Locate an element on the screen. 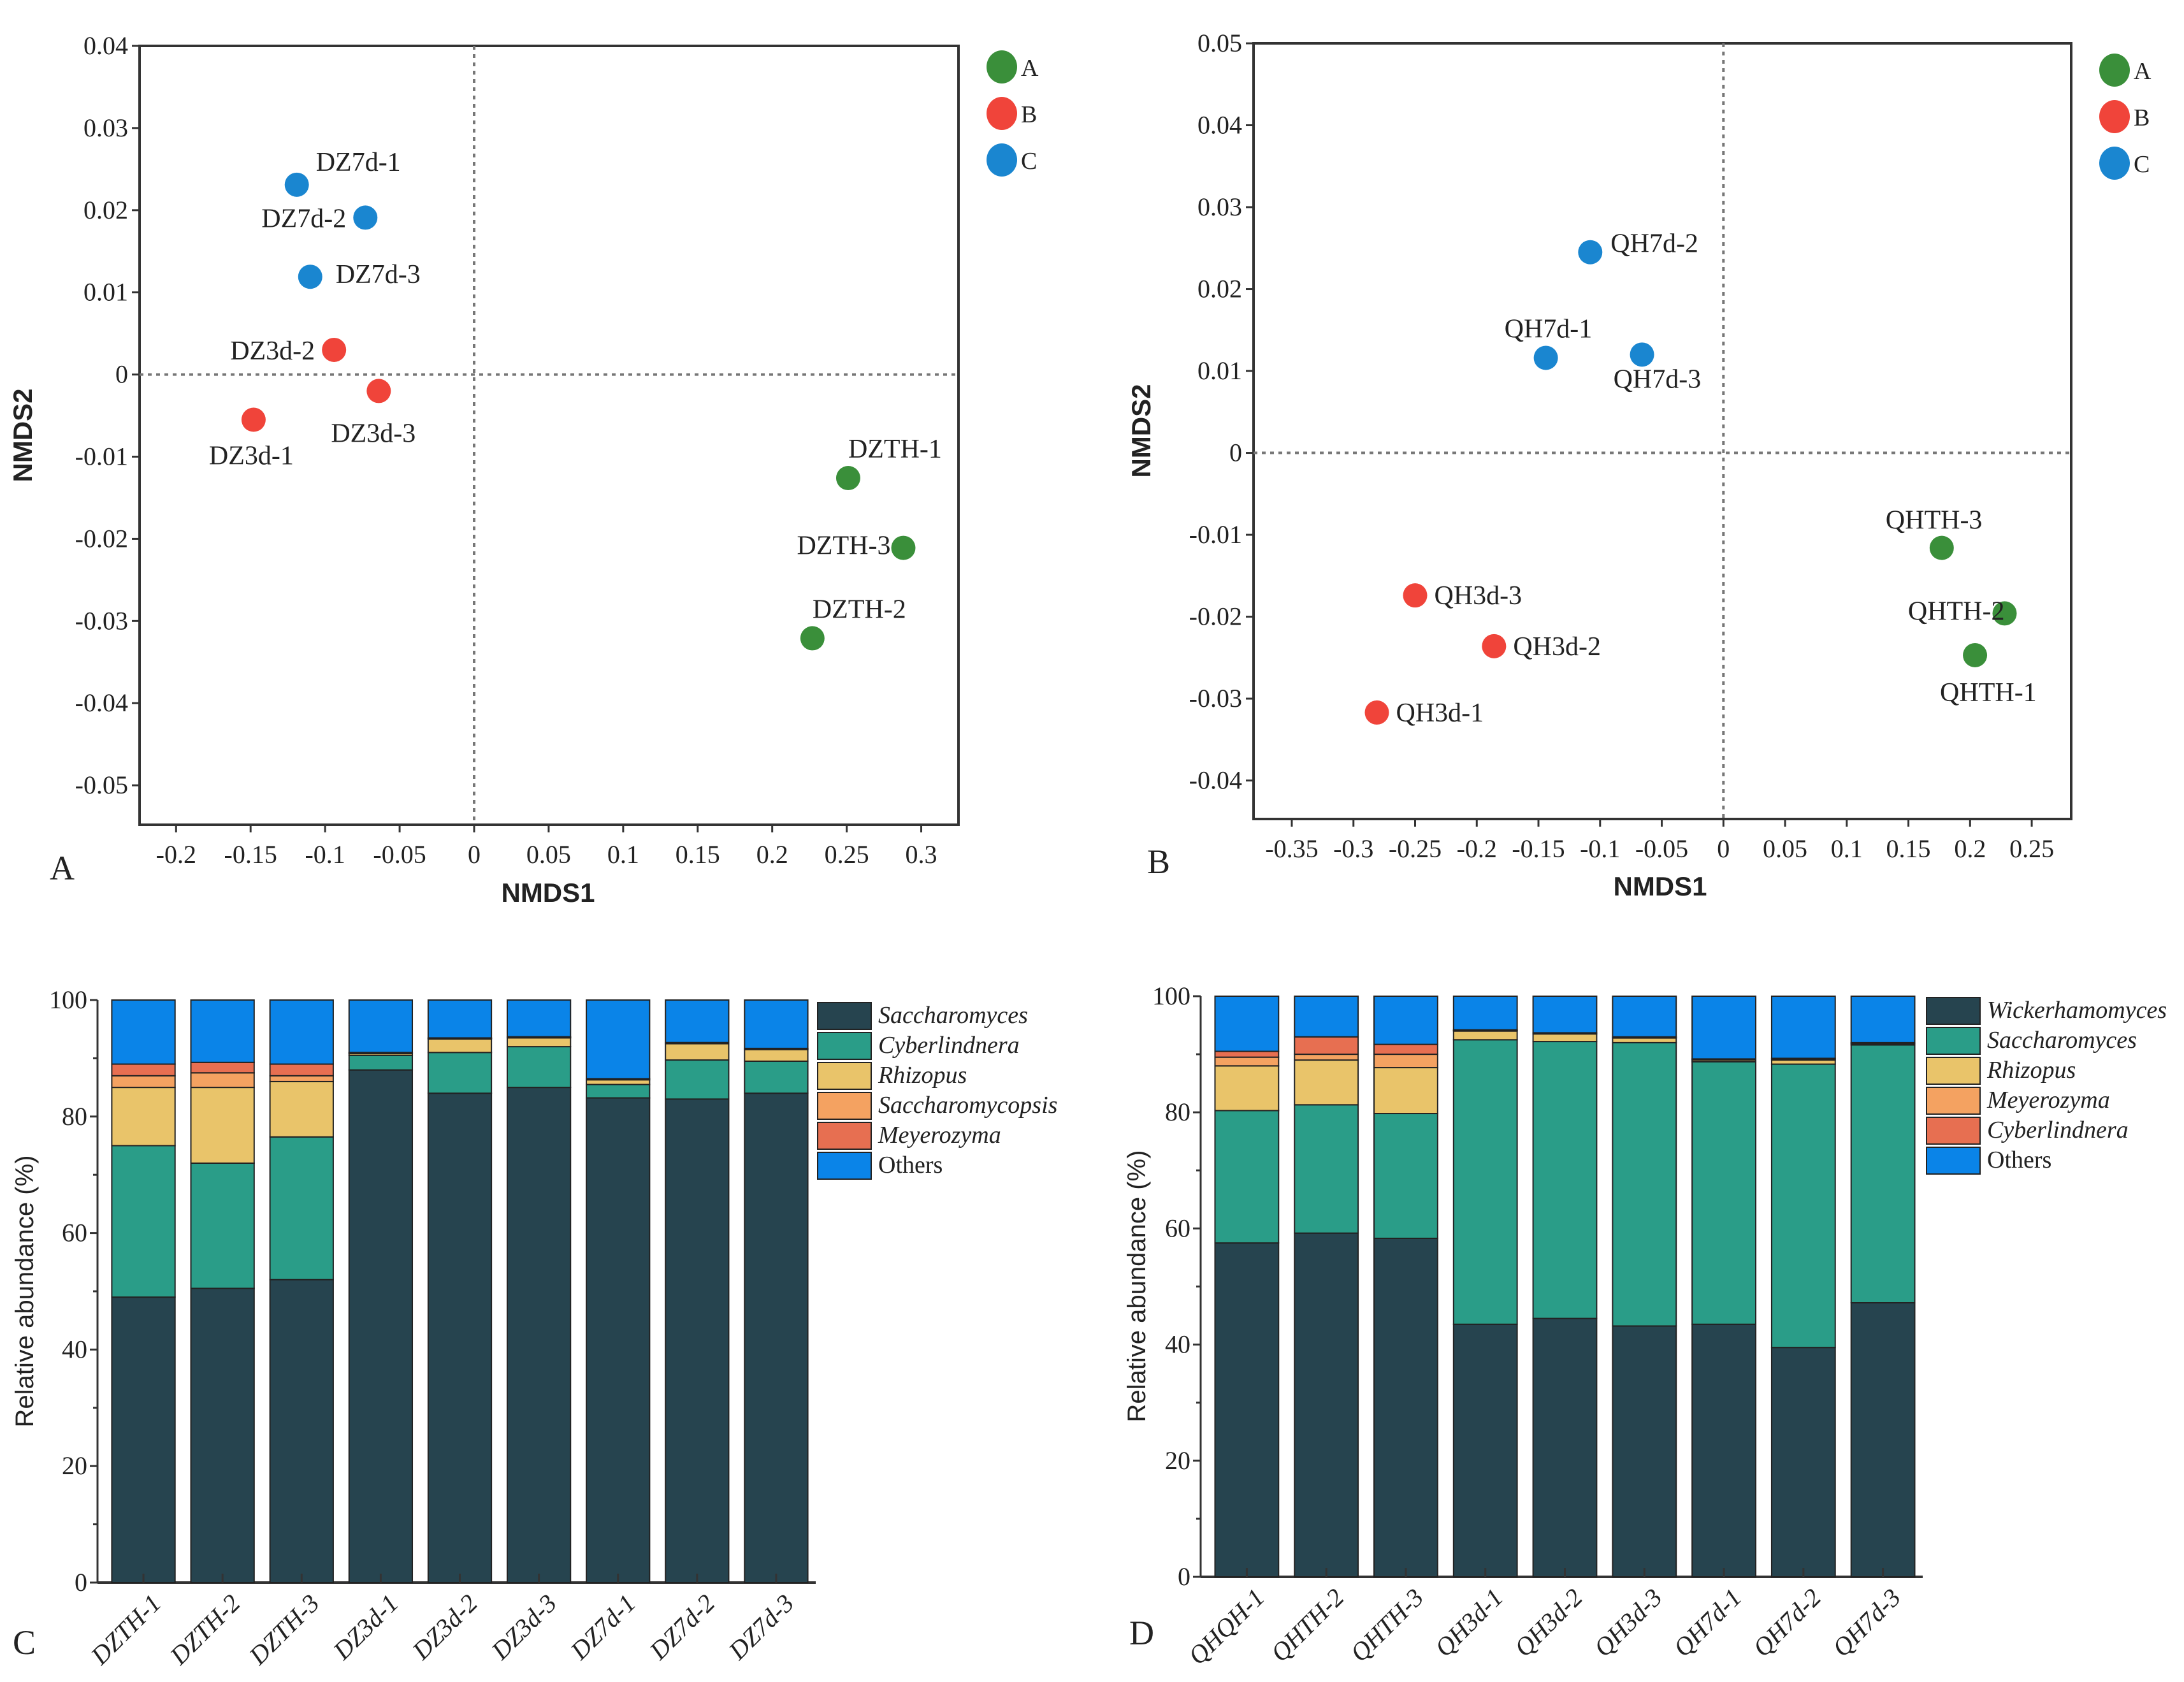 The width and height of the screenshot is (2184, 1682). x-tick-label: -0.15 is located at coordinates (251, 854).